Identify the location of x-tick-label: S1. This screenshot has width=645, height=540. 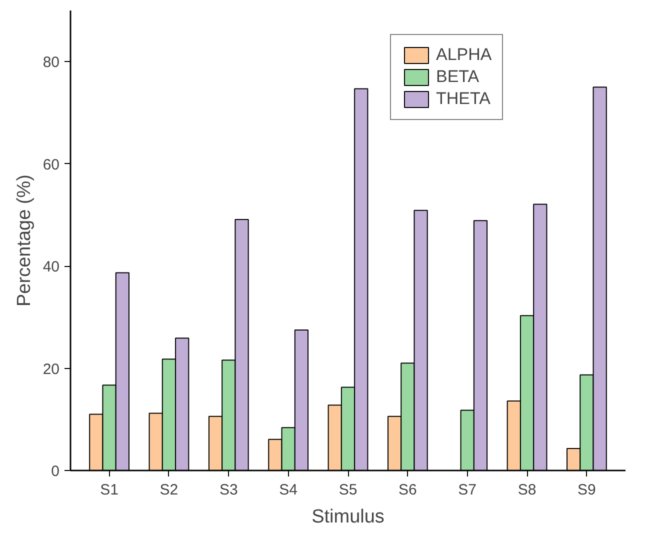
(109, 490).